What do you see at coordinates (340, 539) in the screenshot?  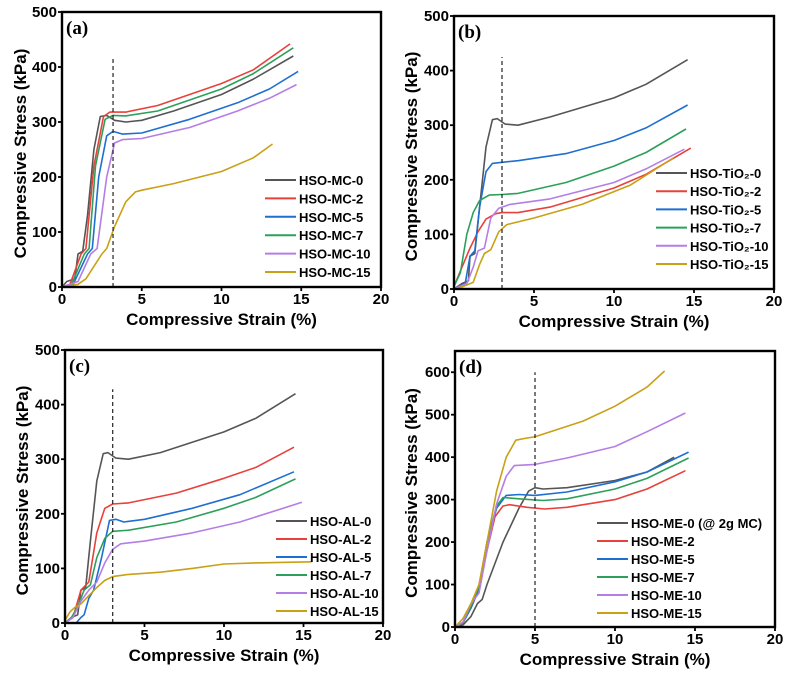 I see `legend-entry: HSO-AL-2` at bounding box center [340, 539].